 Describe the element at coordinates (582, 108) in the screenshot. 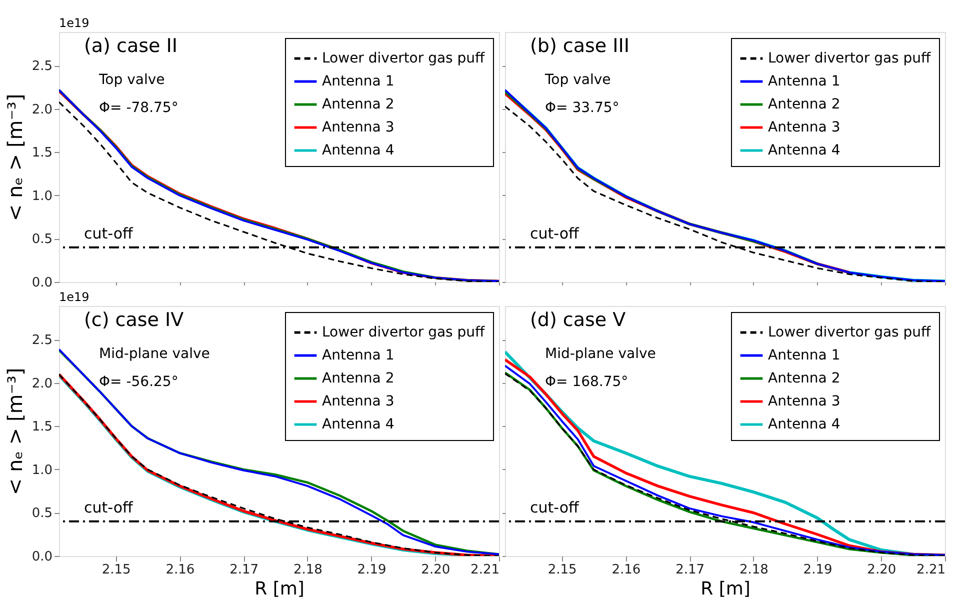

I see `annotation: Φ= 33.75°` at that location.